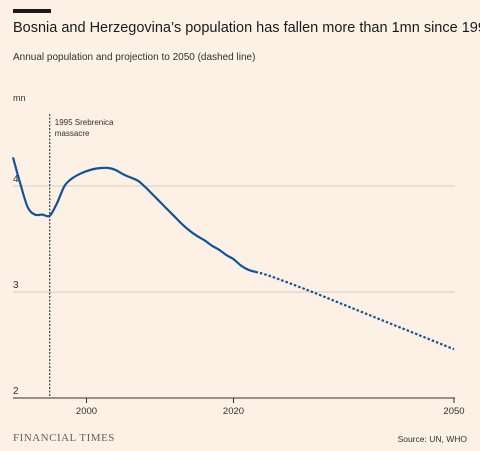 The height and width of the screenshot is (451, 480). I want to click on y-tick-label: 2, so click(16, 391).